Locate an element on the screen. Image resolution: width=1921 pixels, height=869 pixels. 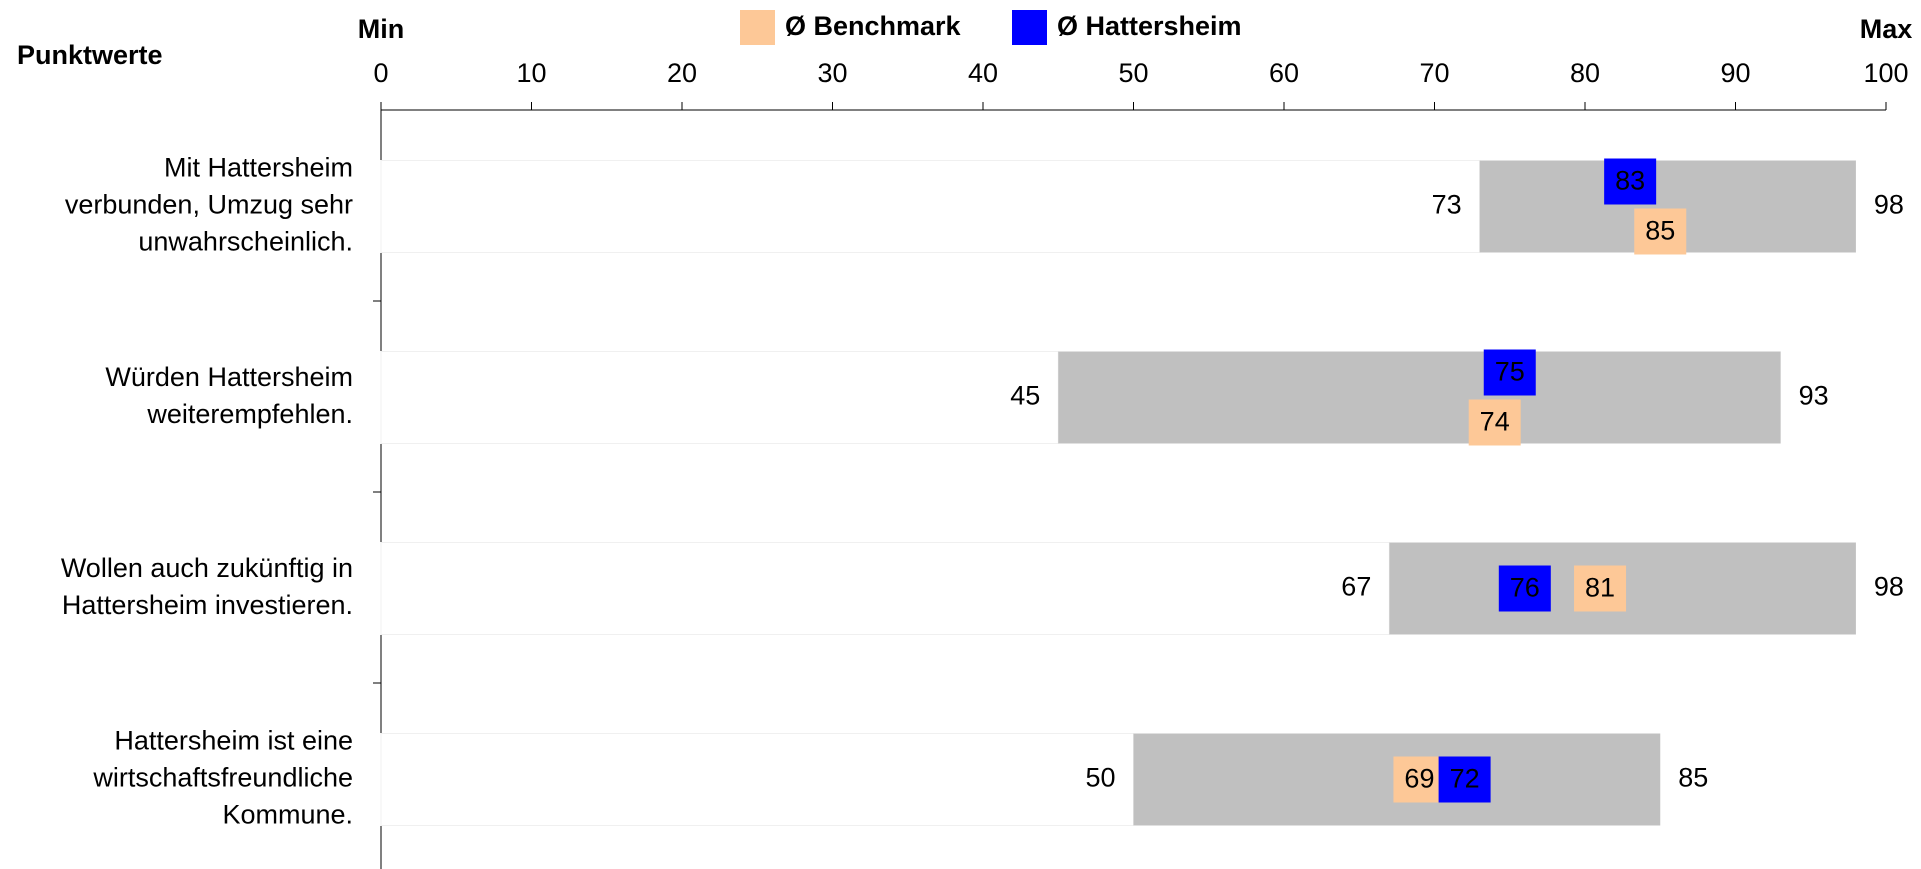
marker-label: 85 is located at coordinates (1660, 231).